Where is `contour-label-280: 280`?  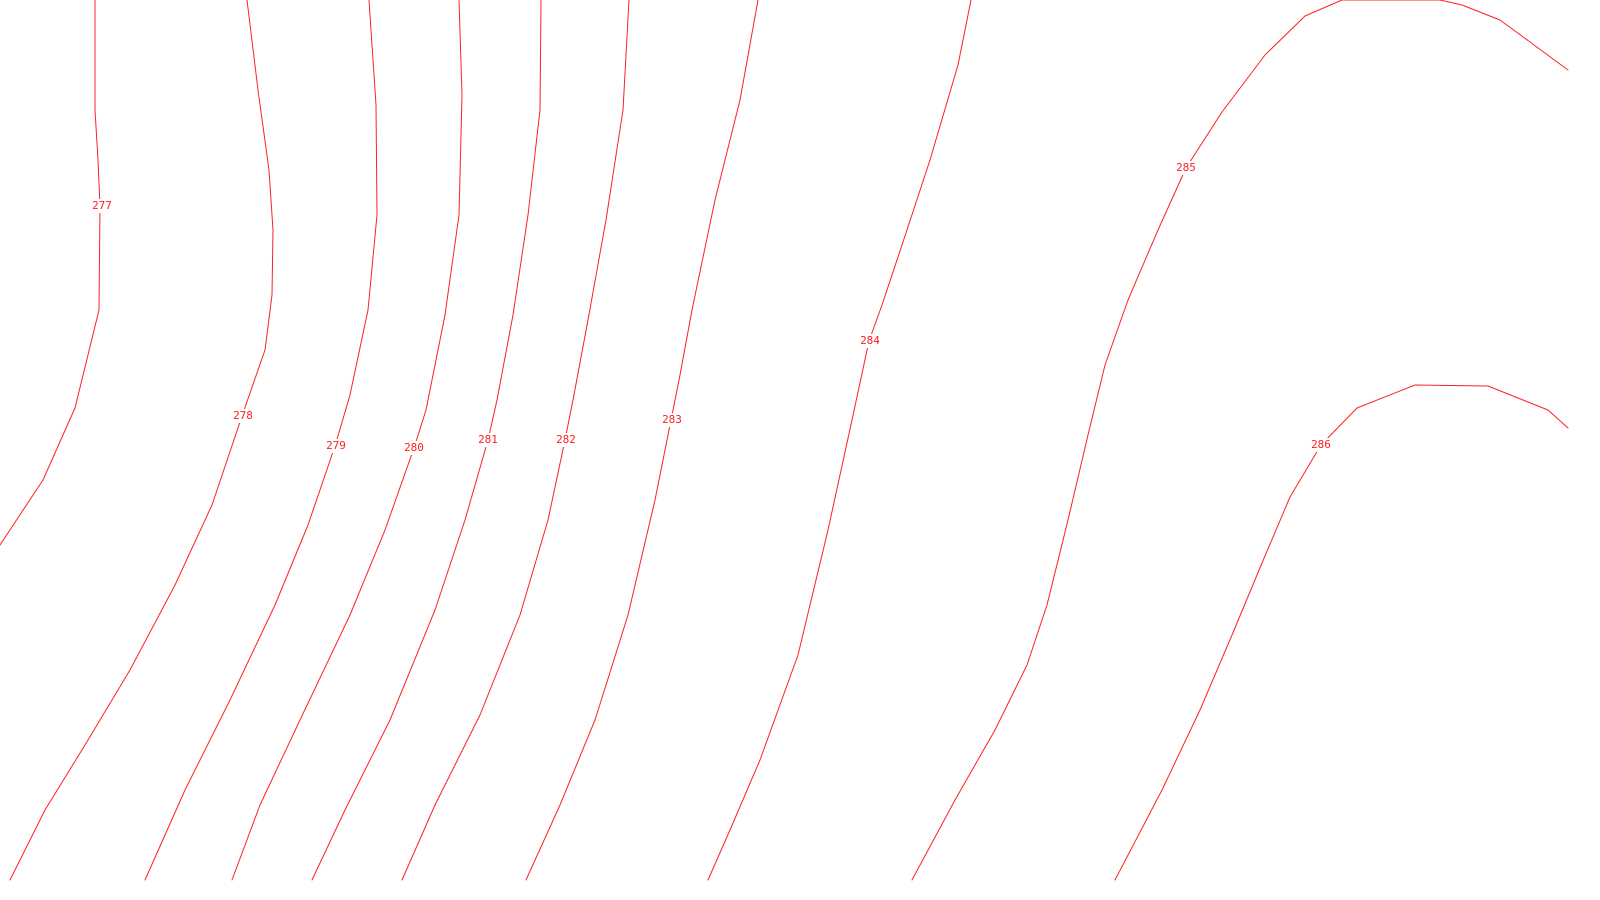
contour-label-280: 280 is located at coordinates (414, 447).